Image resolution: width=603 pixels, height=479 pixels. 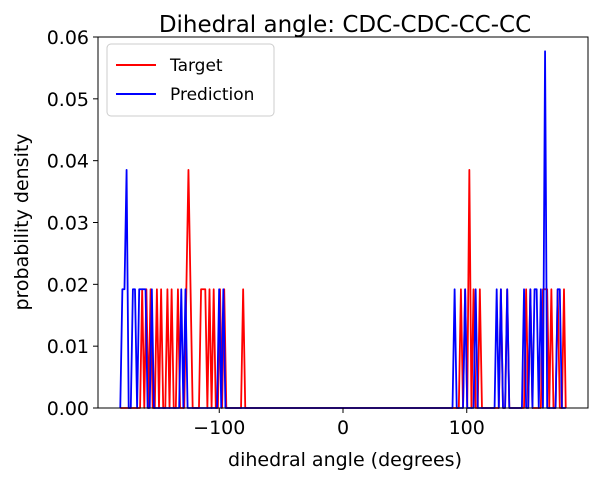 I want to click on x-tick-label: 0, so click(x=343, y=428).